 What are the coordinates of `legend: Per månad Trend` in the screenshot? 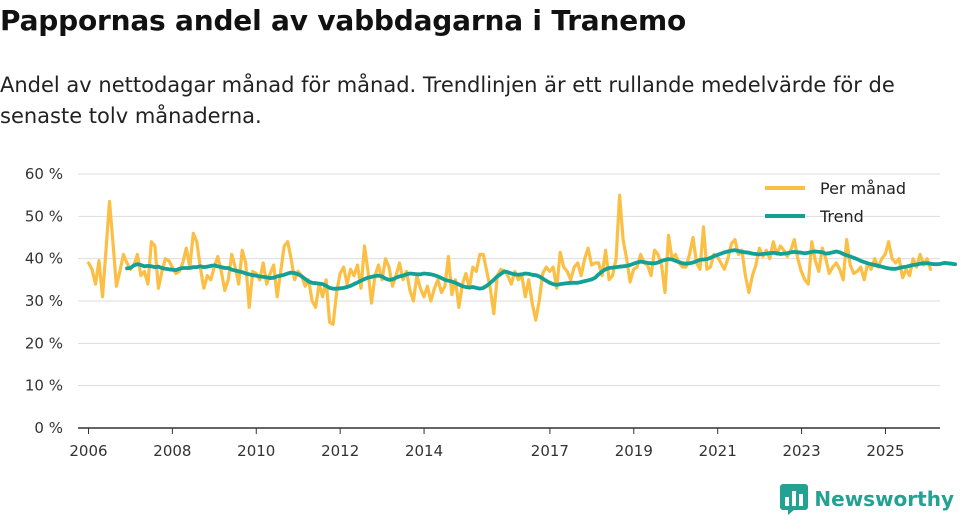 It's located at (835, 202).